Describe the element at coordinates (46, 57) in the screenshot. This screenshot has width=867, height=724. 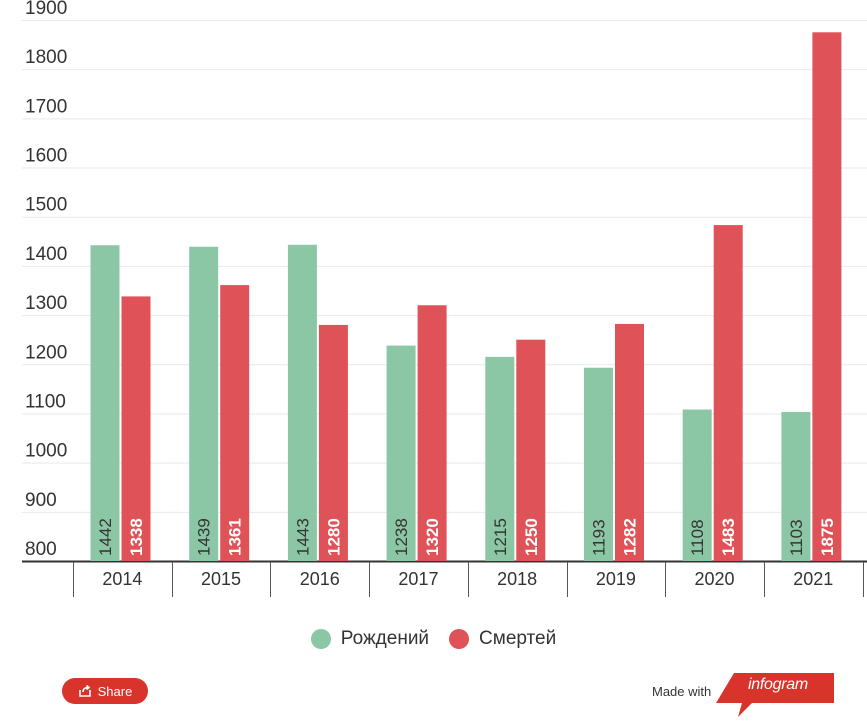
I see `y-tick-label: 1800` at that location.